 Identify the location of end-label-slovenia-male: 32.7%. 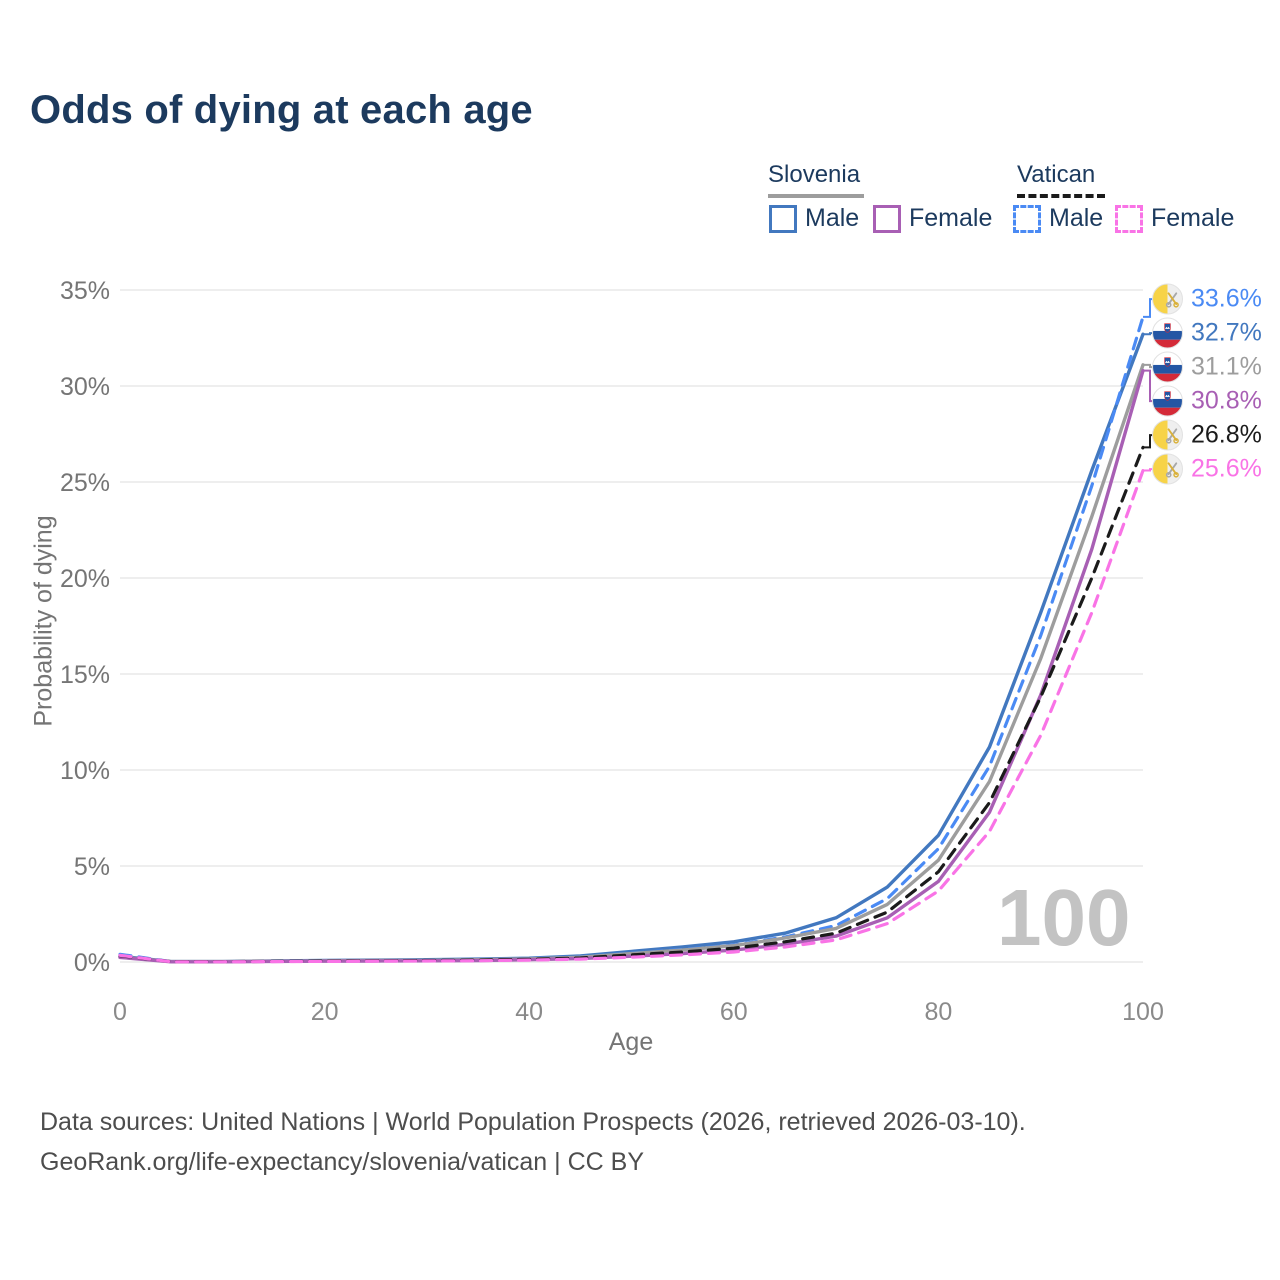
(1207, 333).